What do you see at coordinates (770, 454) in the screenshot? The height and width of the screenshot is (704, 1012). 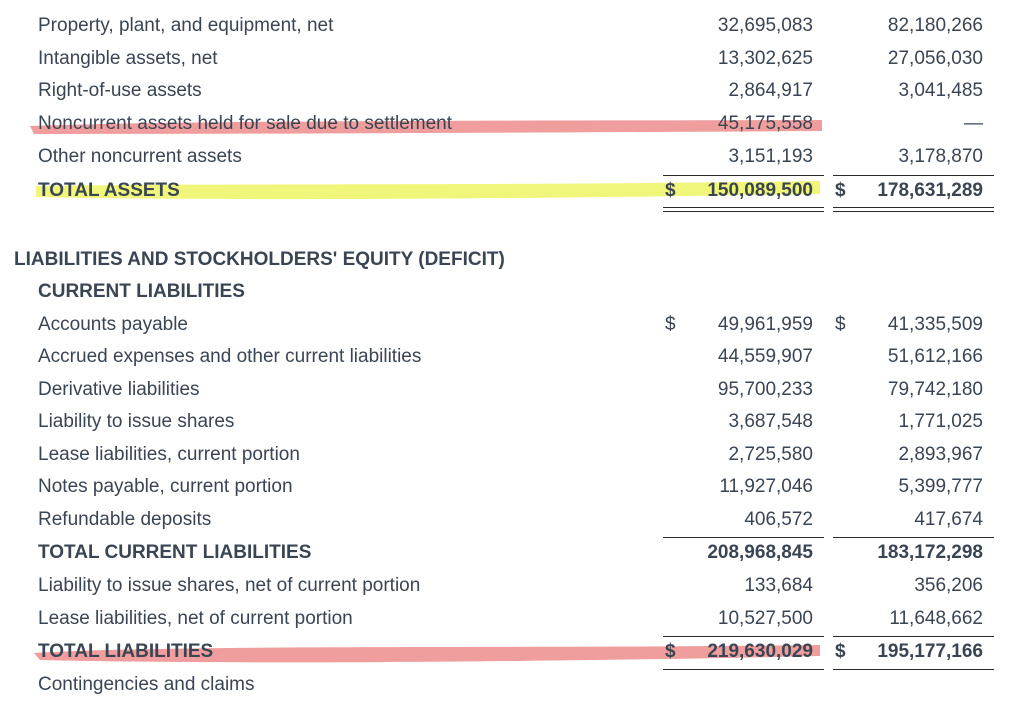 I see `value-col1: 2,725,580` at bounding box center [770, 454].